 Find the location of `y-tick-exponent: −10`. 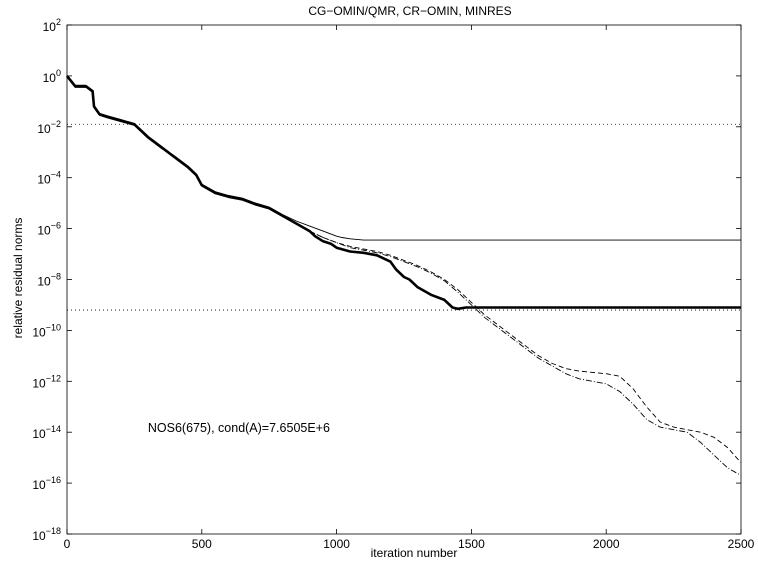

y-tick-exponent: −10 is located at coordinates (53, 327).